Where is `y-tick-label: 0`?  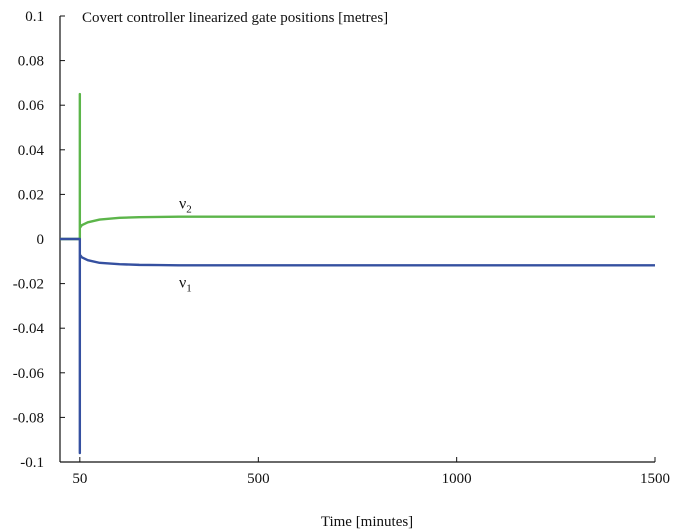 y-tick-label: 0 is located at coordinates (41, 240).